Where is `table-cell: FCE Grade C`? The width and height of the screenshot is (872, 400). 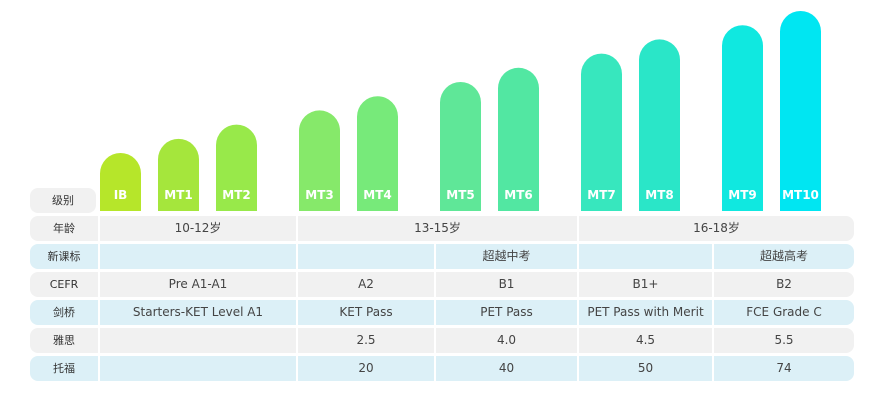 table-cell: FCE Grade C is located at coordinates (784, 312).